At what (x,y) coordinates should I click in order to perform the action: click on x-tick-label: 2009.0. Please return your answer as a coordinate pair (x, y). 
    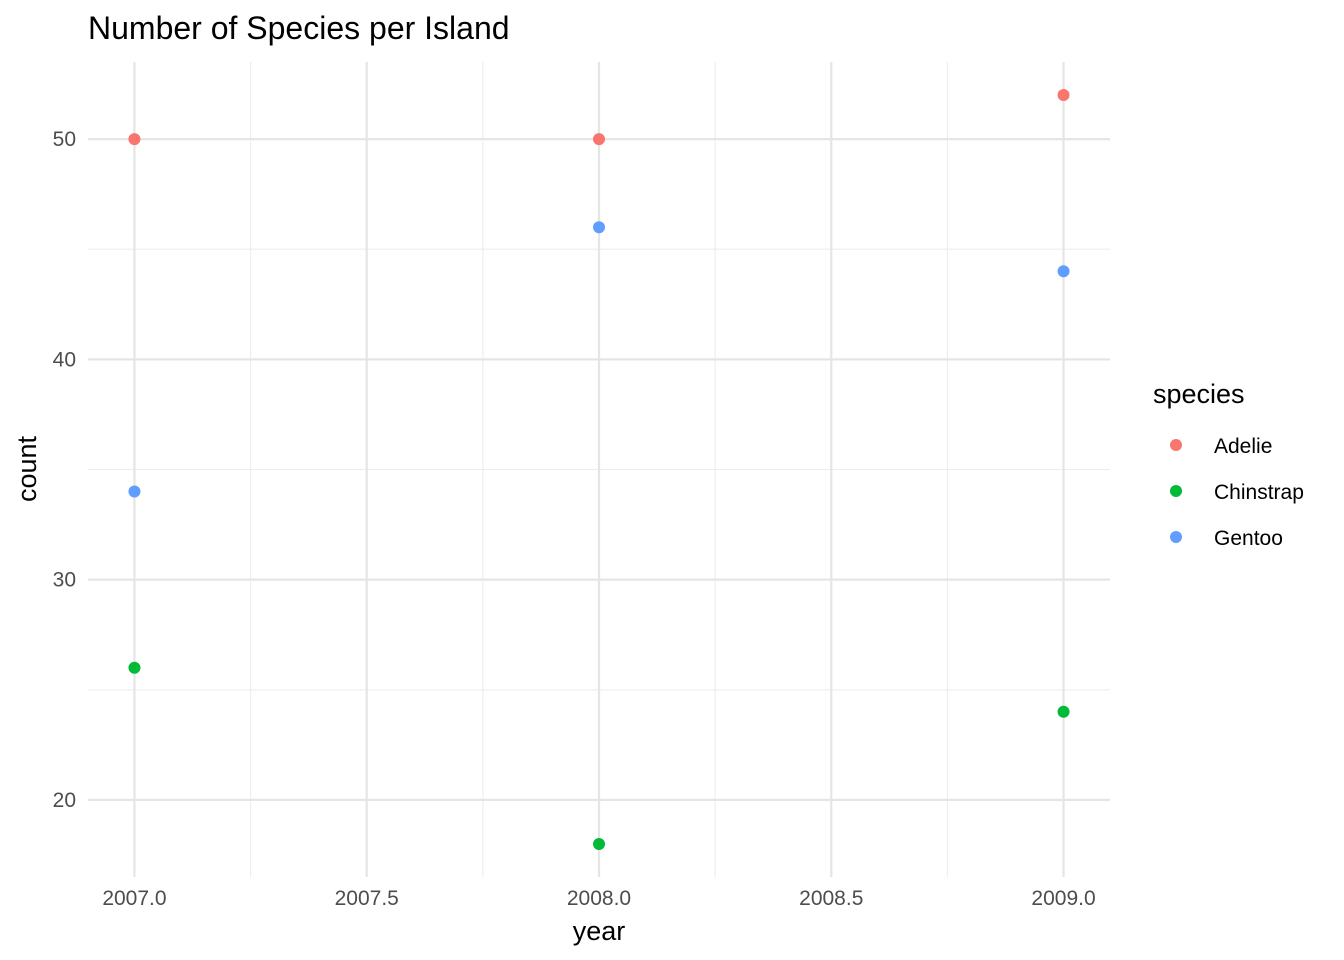
    Looking at the image, I should click on (1063, 898).